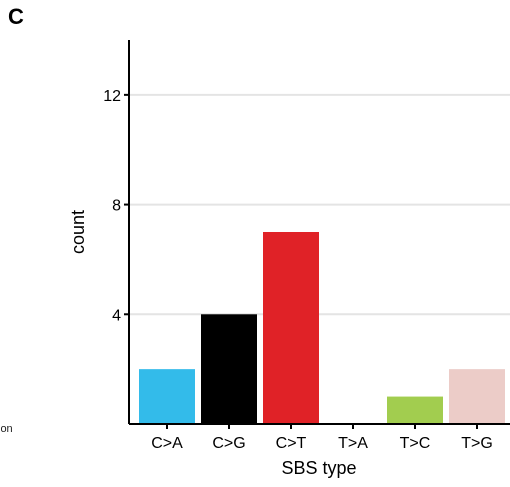  What do you see at coordinates (291, 328) in the screenshot?
I see `bar-C-to-T` at bounding box center [291, 328].